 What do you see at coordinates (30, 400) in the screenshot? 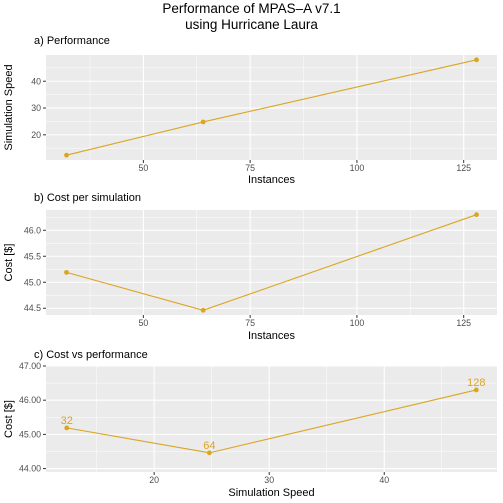
I see `y-tick-label: 46.00` at bounding box center [30, 400].